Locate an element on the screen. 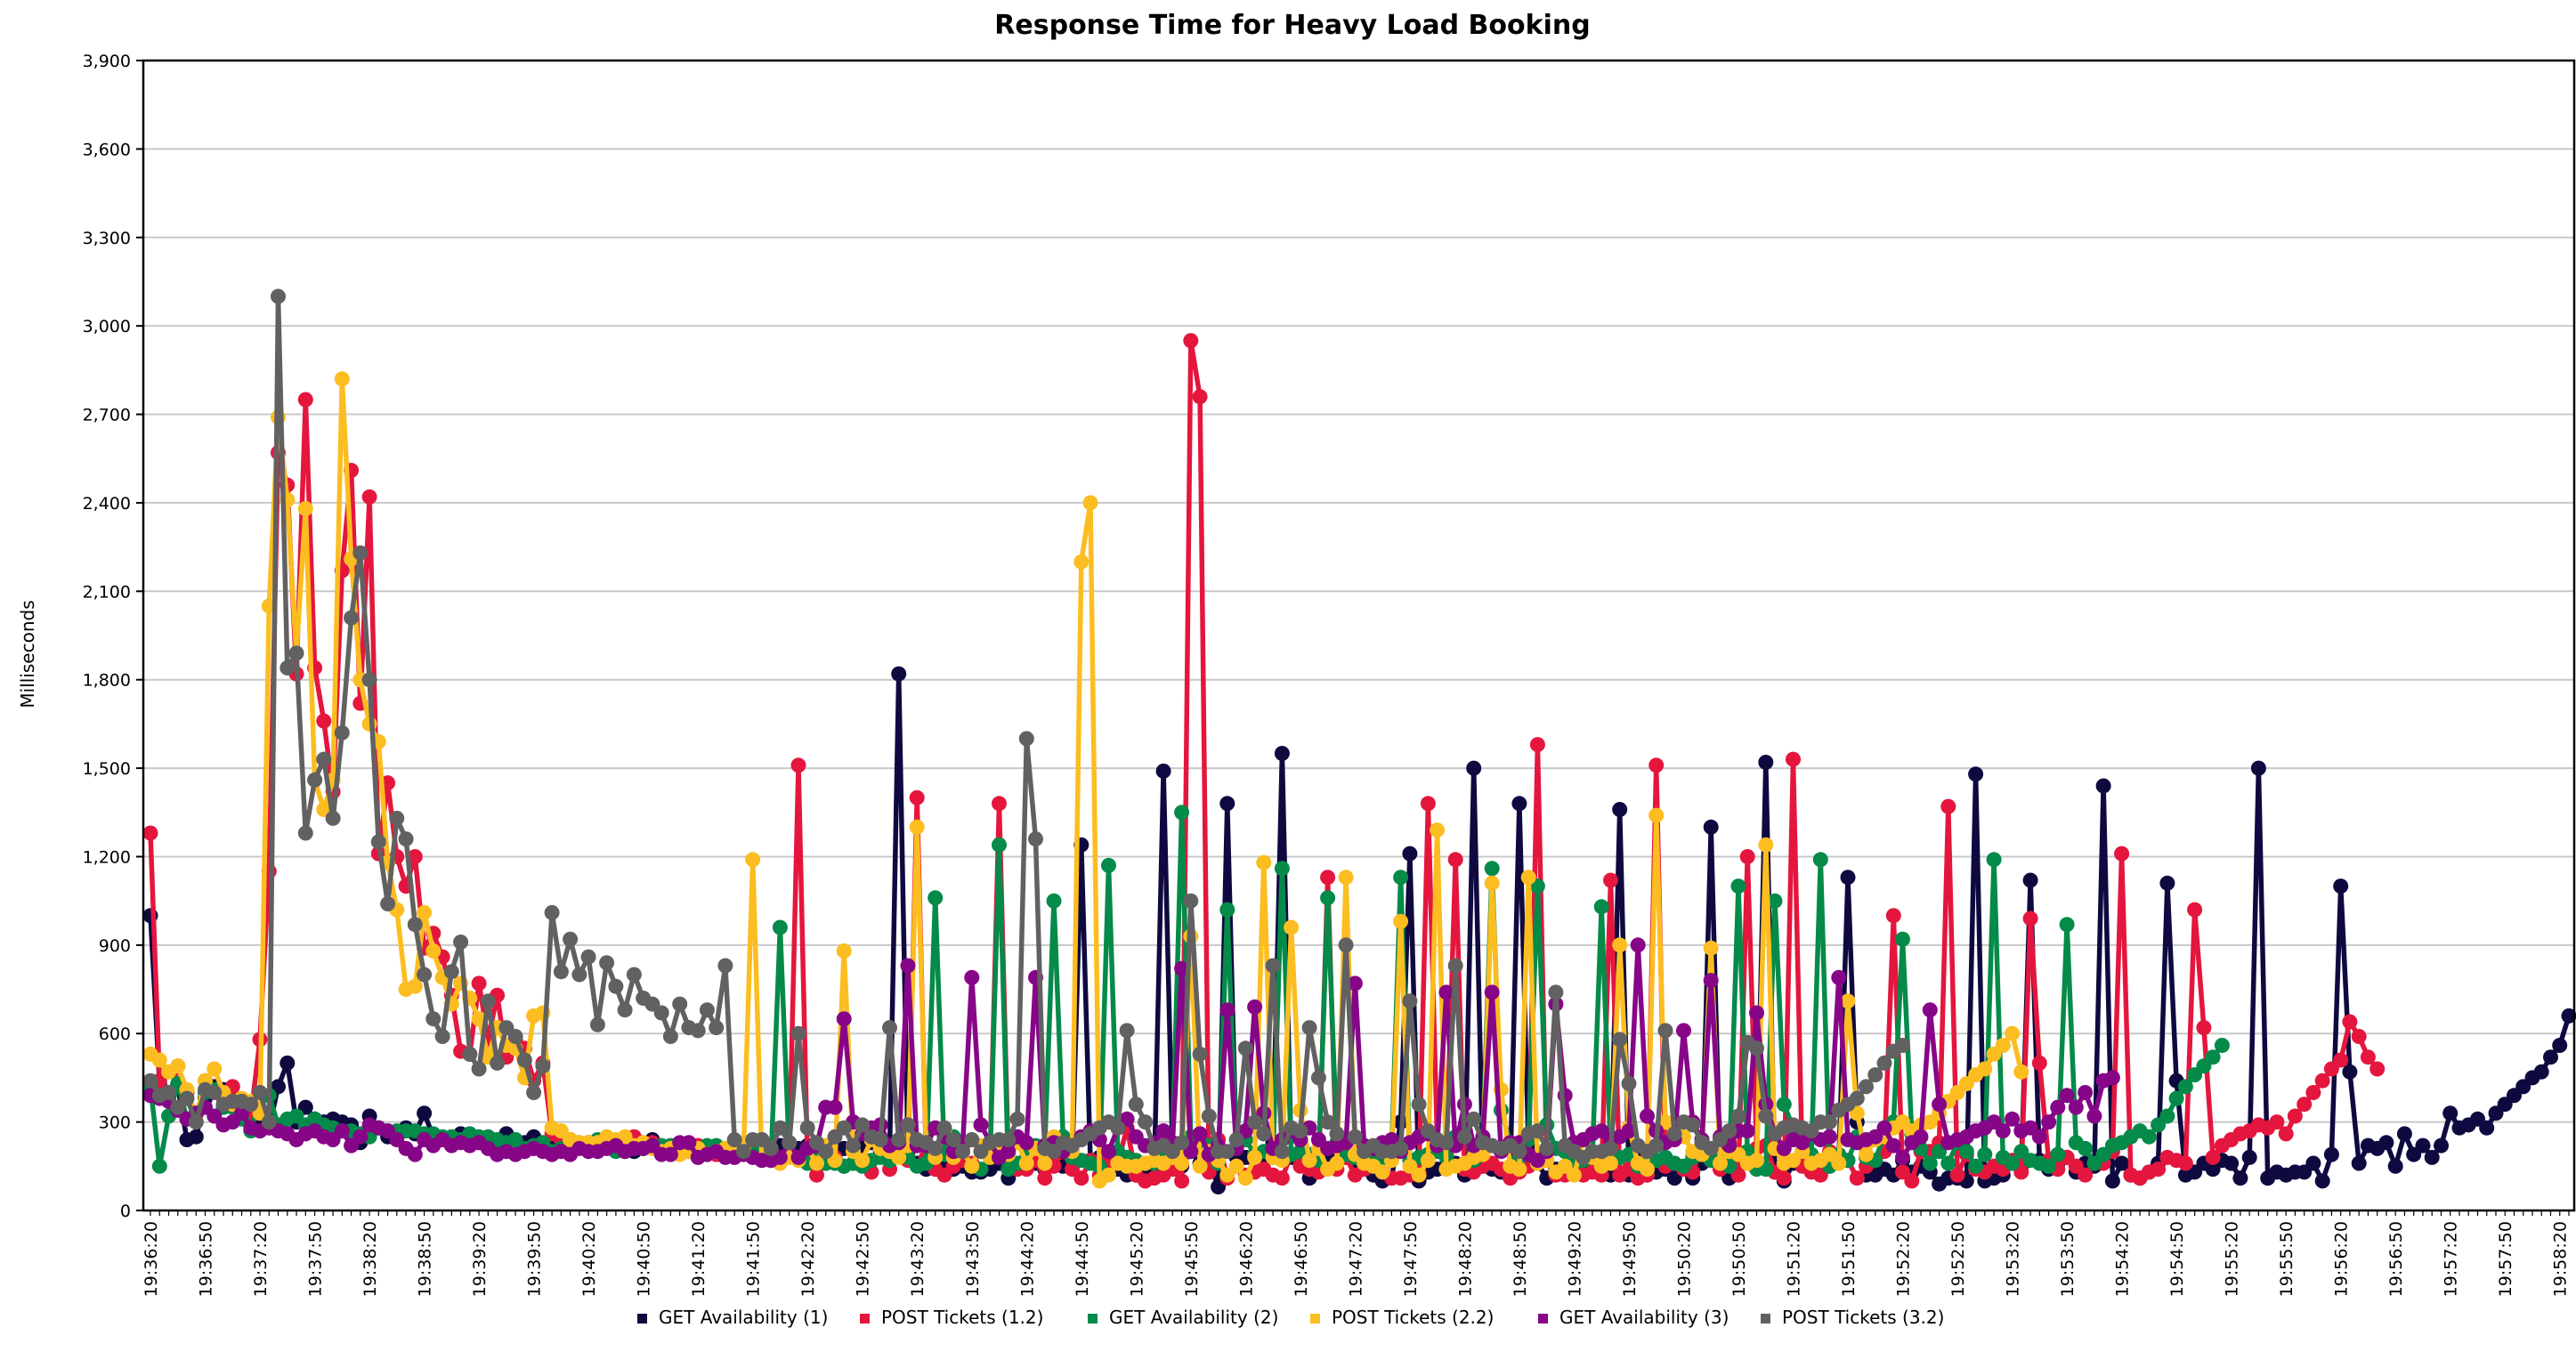 This screenshot has width=2576, height=1360. x-tick-label: 19:54:50 is located at coordinates (2177, 1259).